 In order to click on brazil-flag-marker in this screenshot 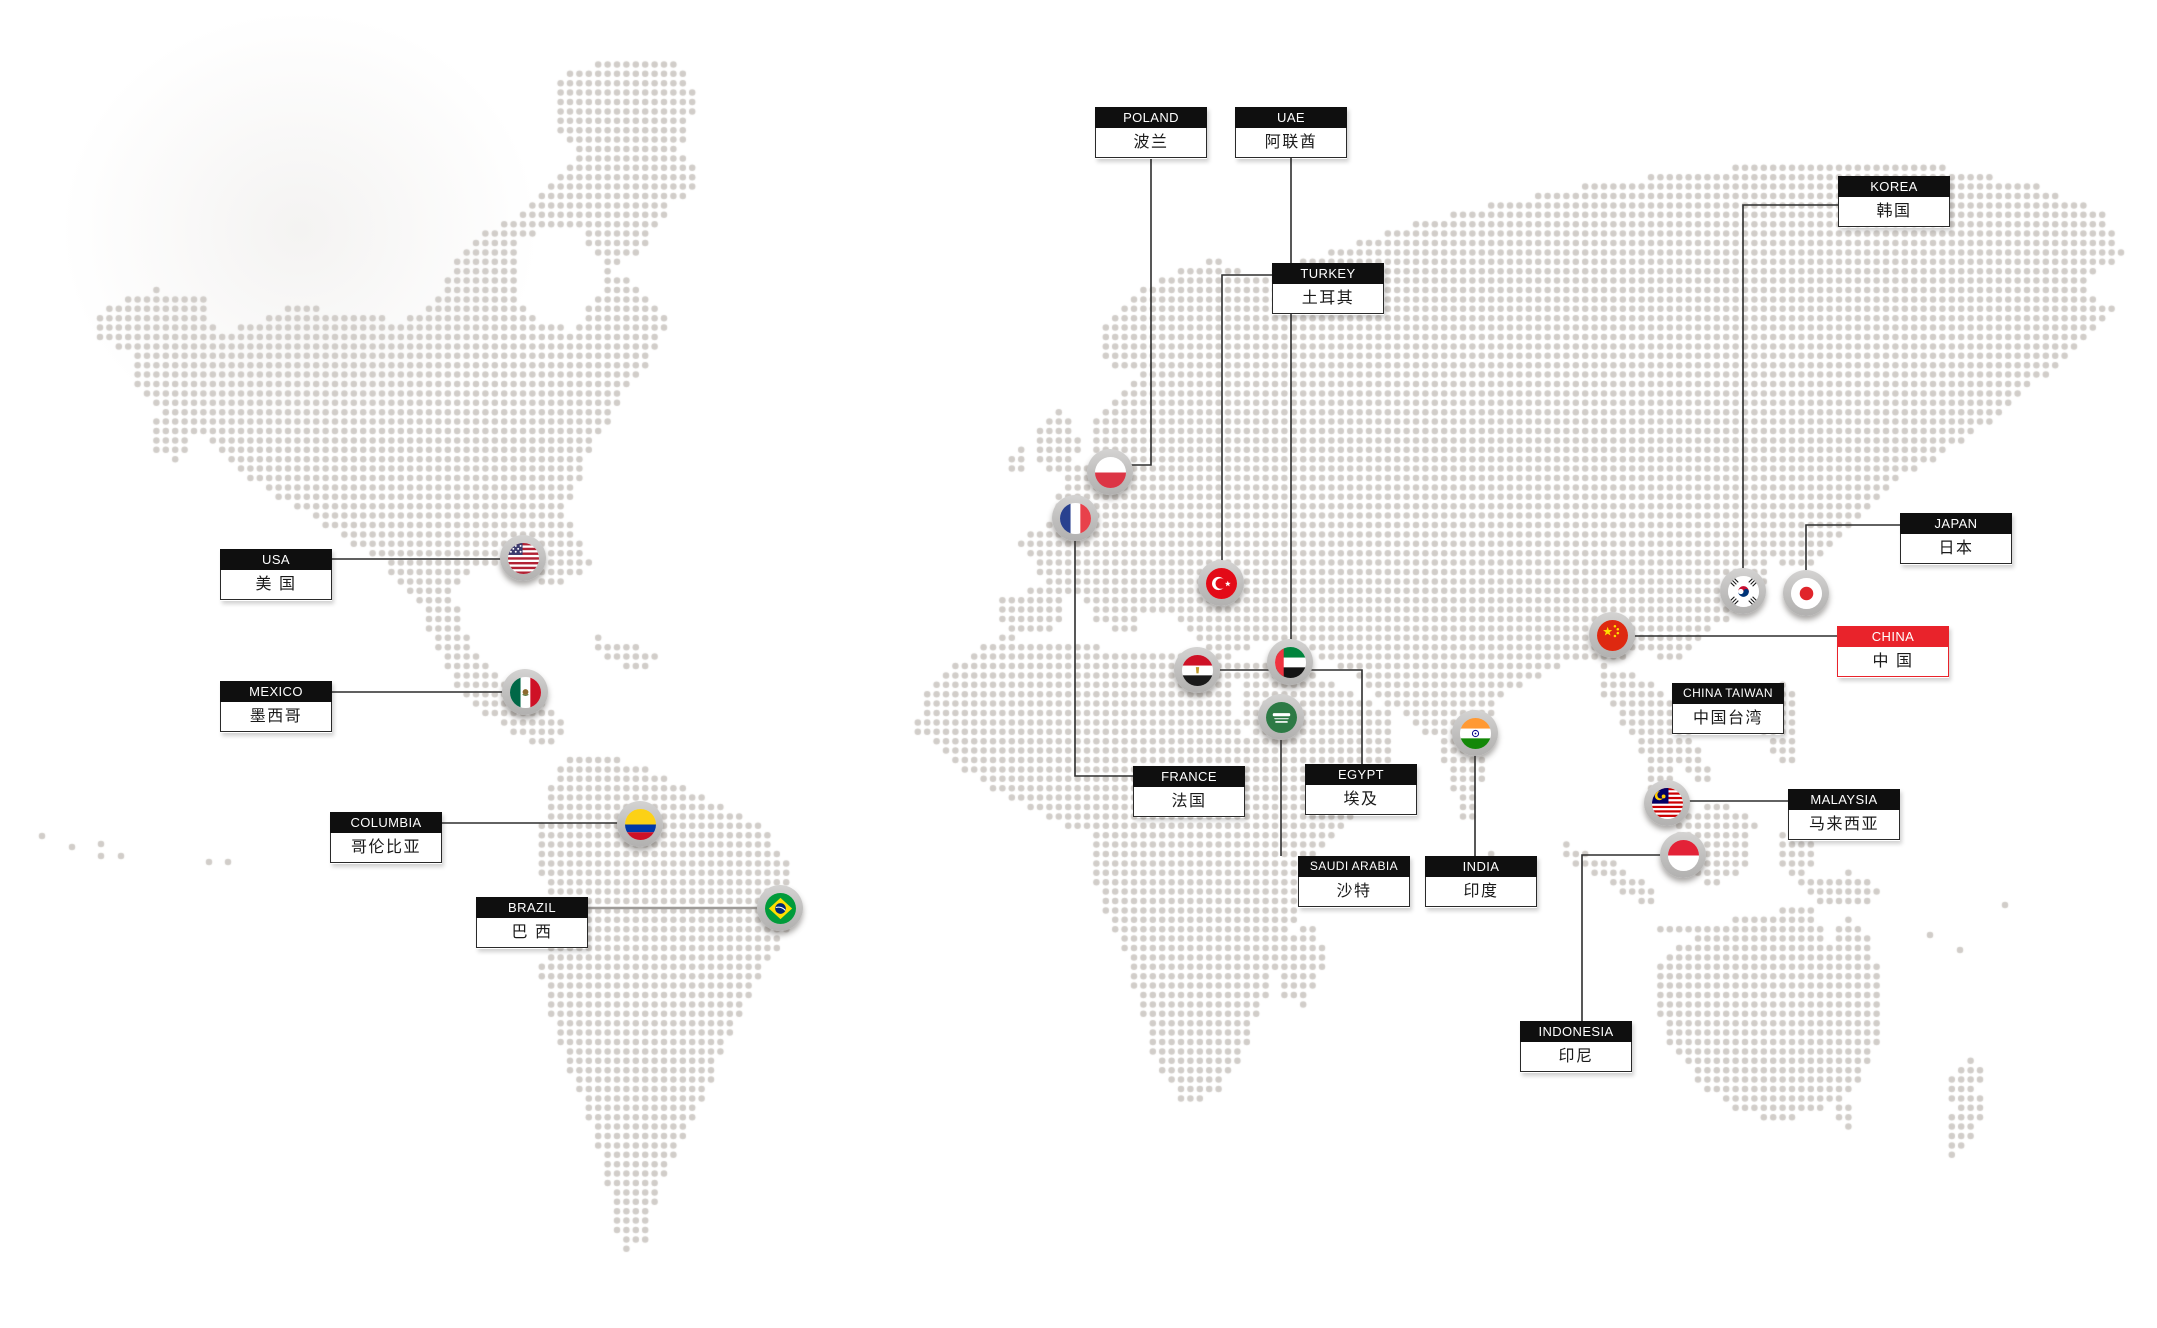, I will do `click(780, 908)`.